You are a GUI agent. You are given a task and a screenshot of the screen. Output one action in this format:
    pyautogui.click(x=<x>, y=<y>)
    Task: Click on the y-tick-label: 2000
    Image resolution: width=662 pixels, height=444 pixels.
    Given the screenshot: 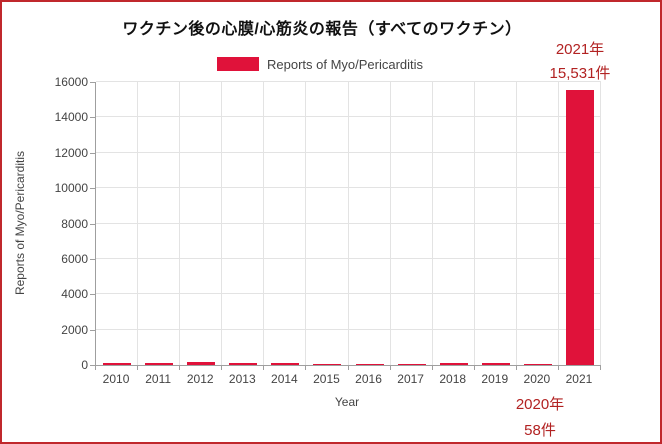 What is the action you would take?
    pyautogui.click(x=74, y=329)
    